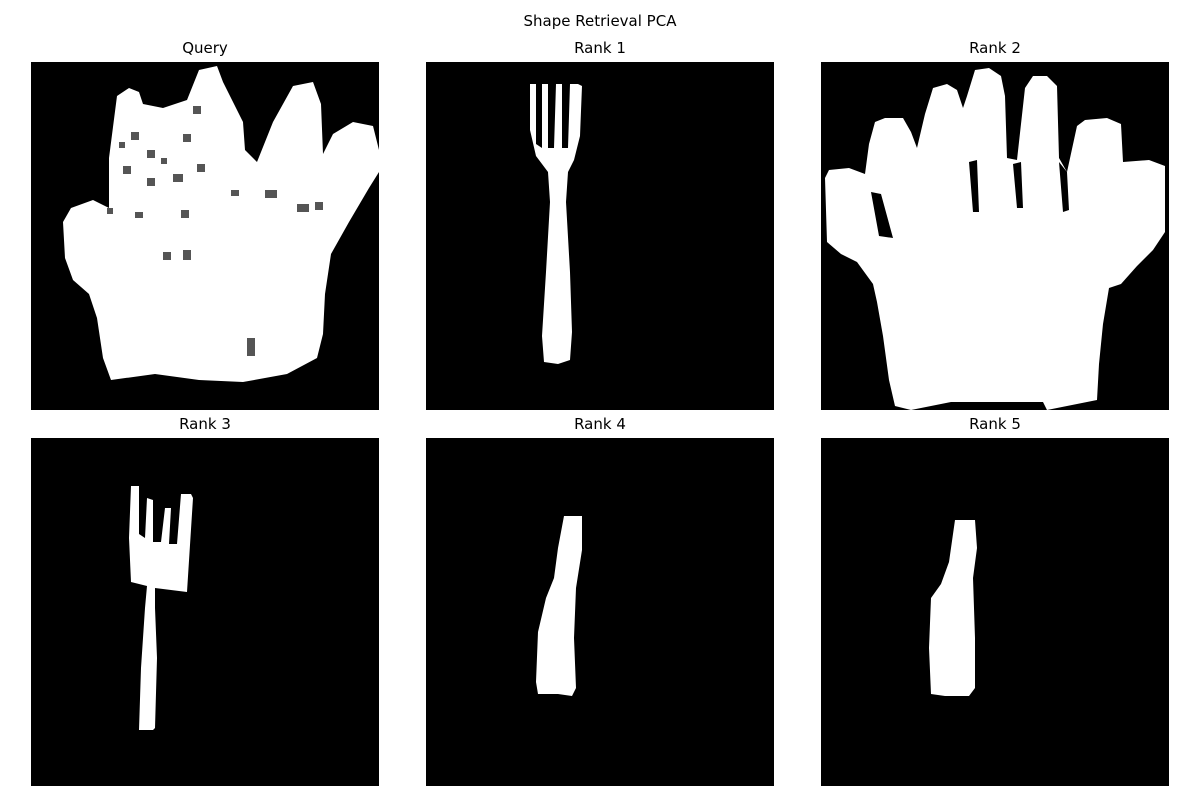 The height and width of the screenshot is (800, 1200). What do you see at coordinates (995, 48) in the screenshot?
I see `panel-title-rank-2: Rank 2` at bounding box center [995, 48].